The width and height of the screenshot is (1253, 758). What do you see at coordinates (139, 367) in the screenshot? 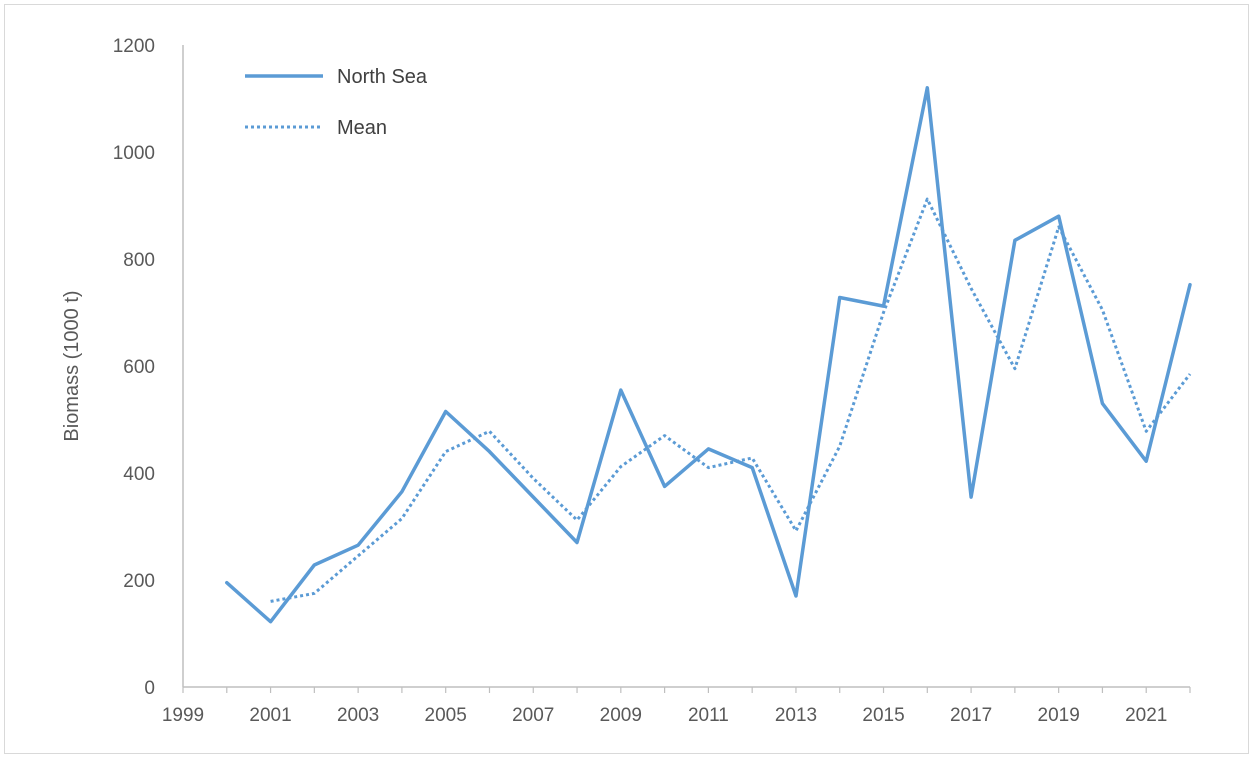
I see `y-tick-label: 600` at bounding box center [139, 367].